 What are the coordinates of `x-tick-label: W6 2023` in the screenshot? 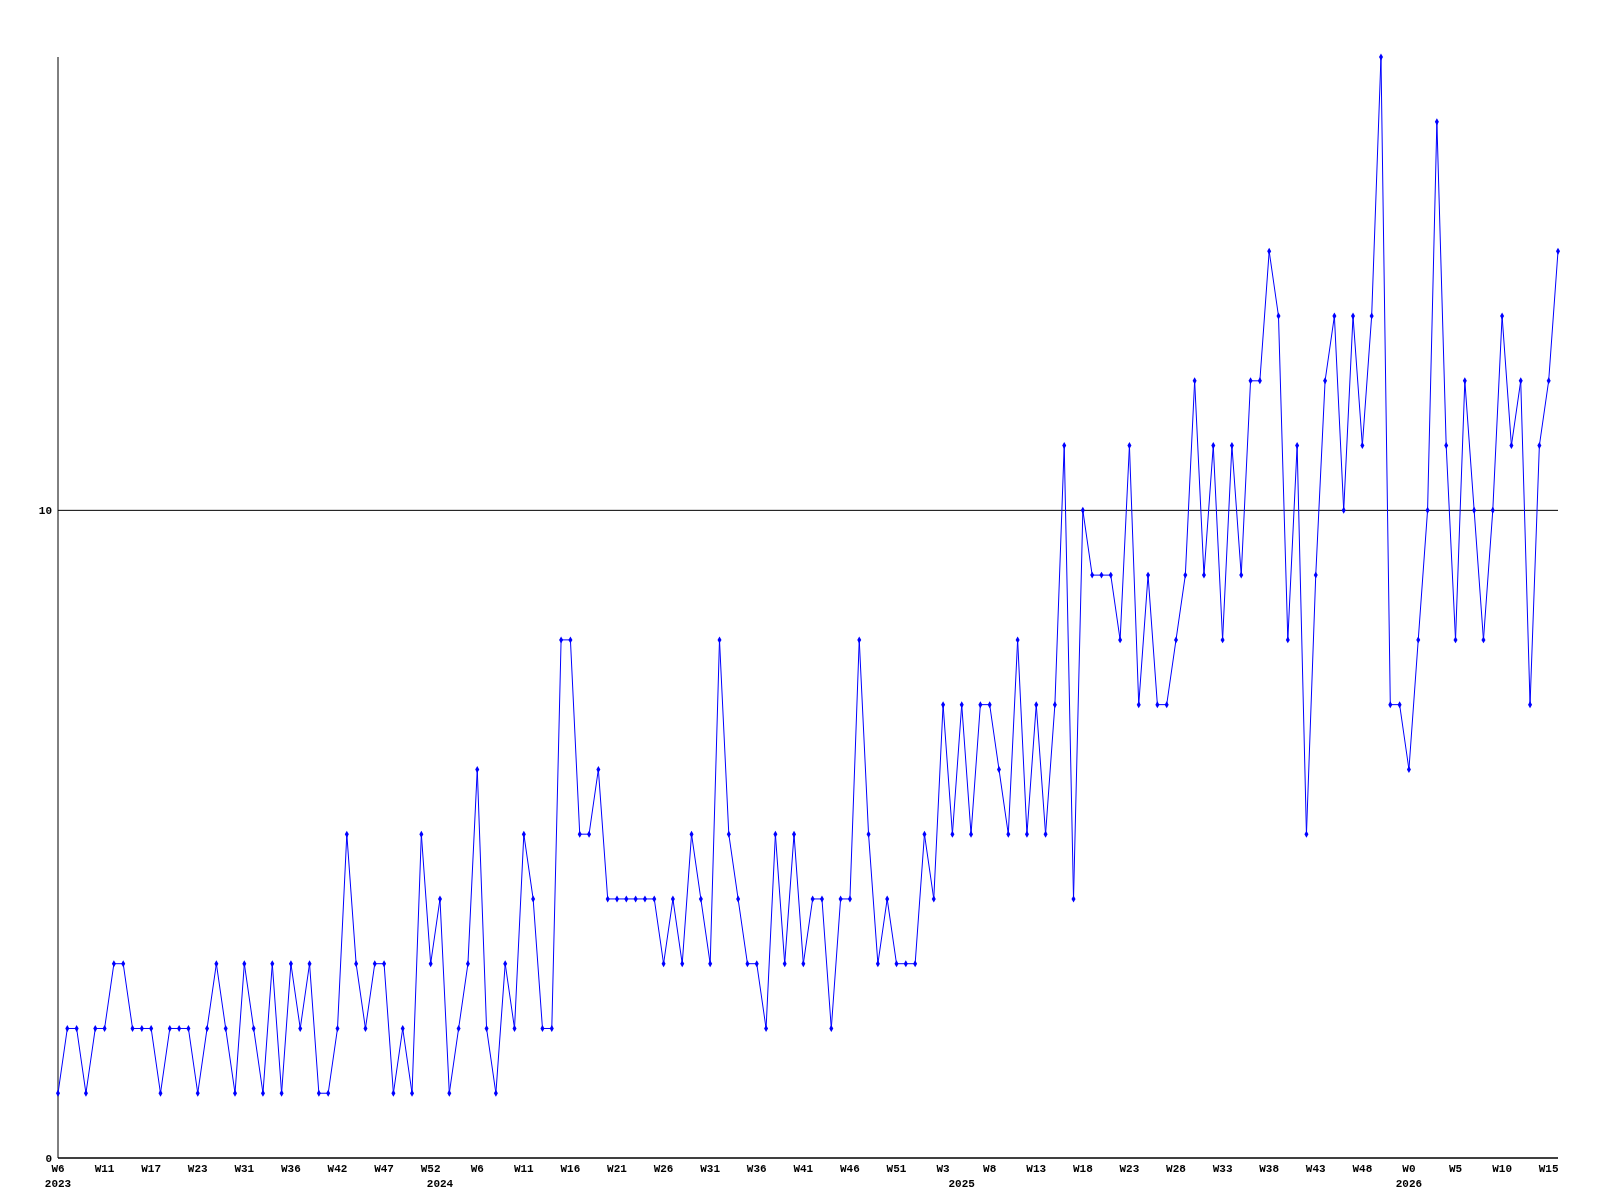 It's located at (58, 1176).